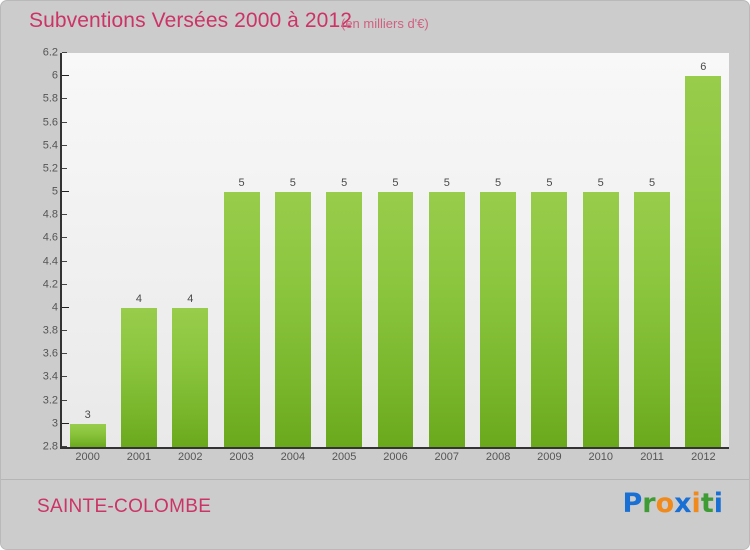 This screenshot has height=550, width=750. I want to click on y-axis-tick-label: 4.6, so click(50, 237).